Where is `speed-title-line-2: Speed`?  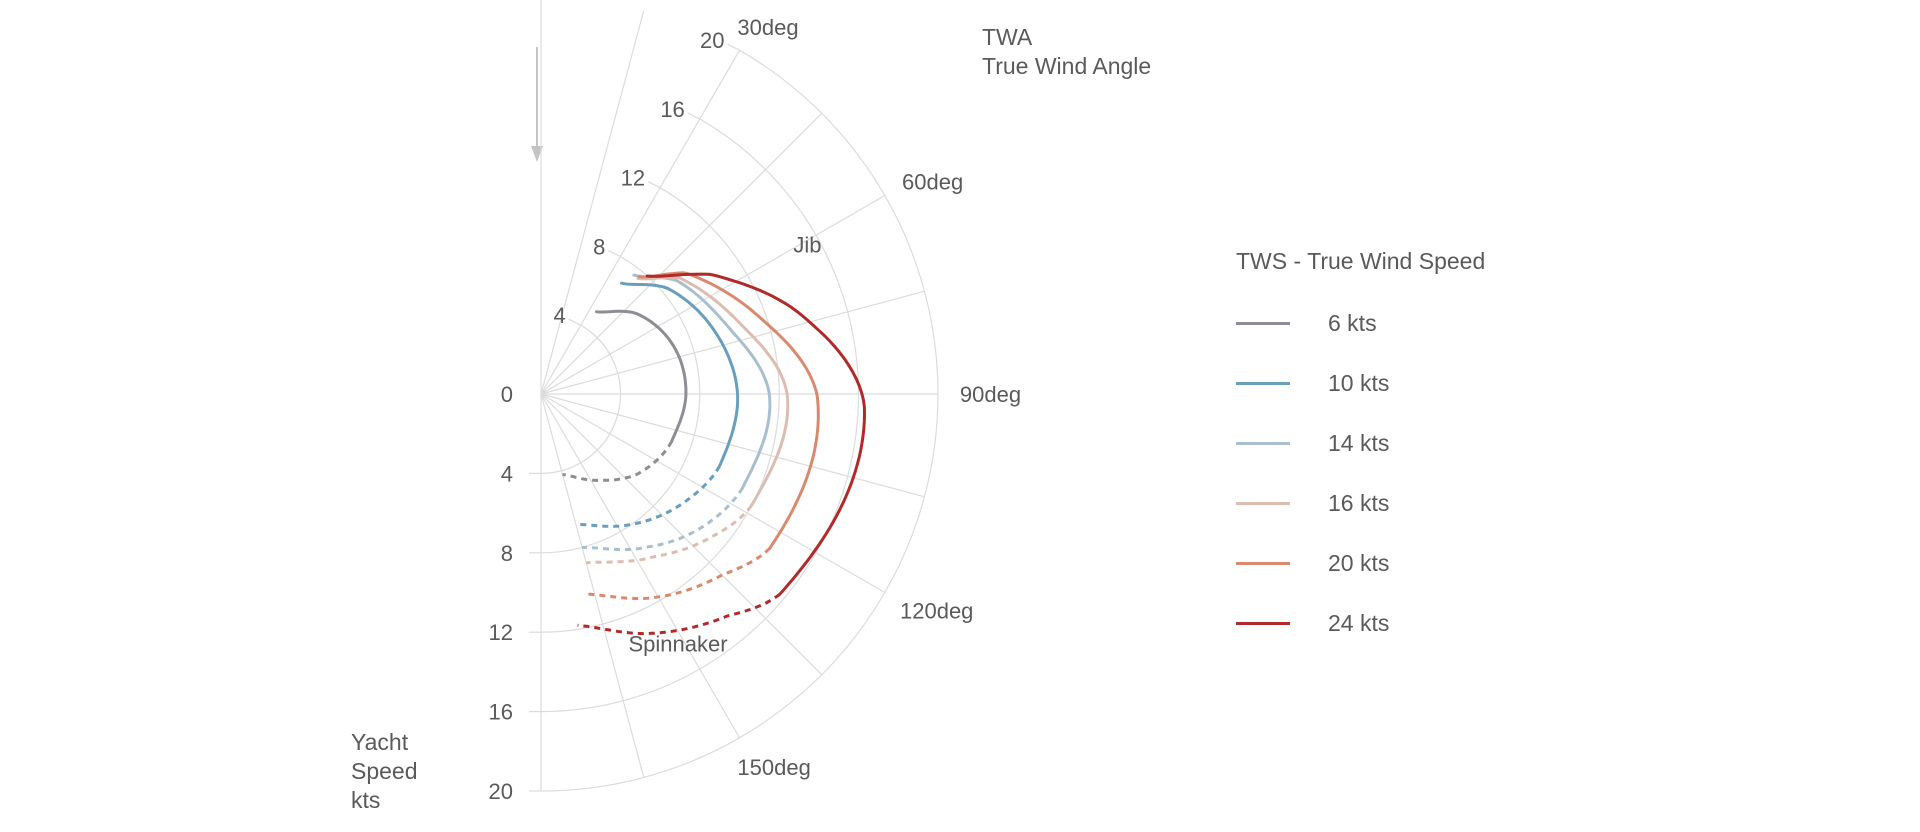
speed-title-line-2: Speed is located at coordinates (384, 771).